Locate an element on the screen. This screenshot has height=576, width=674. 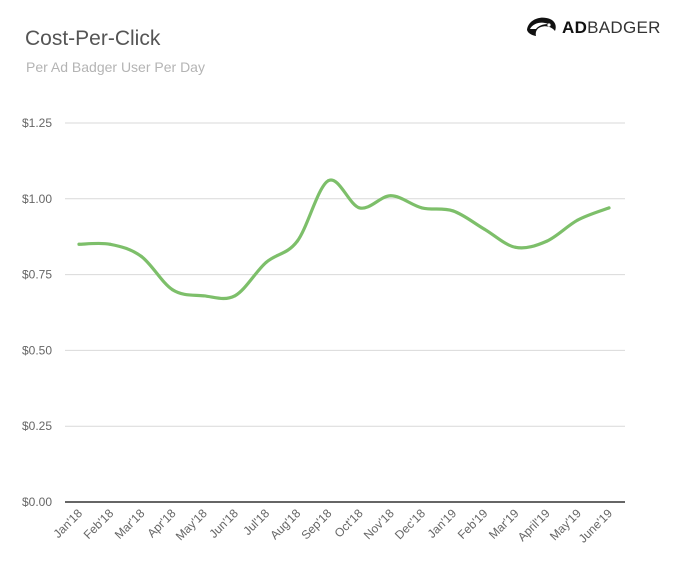
y-tick-label: $1.25 is located at coordinates (37, 123).